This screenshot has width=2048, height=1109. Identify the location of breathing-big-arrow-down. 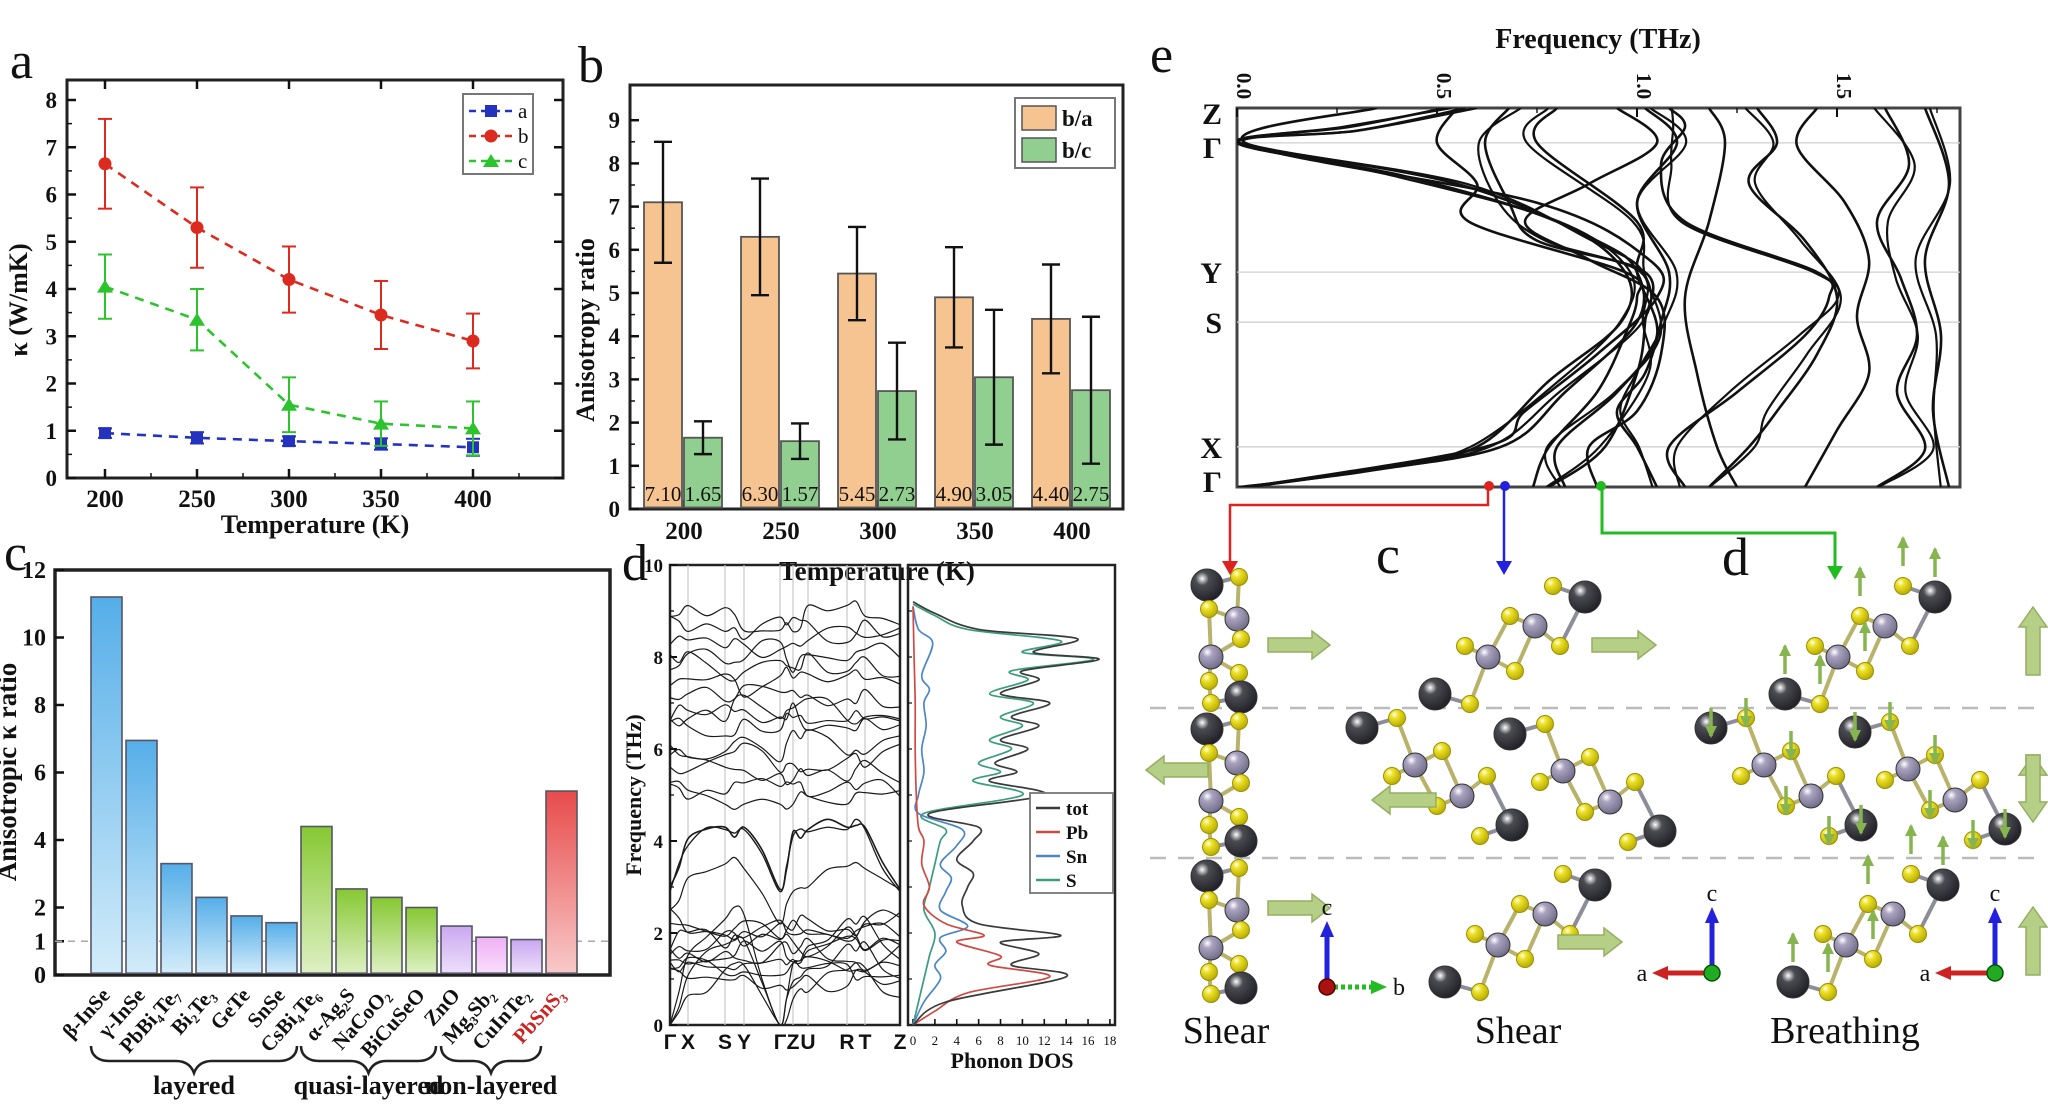
(2032, 789).